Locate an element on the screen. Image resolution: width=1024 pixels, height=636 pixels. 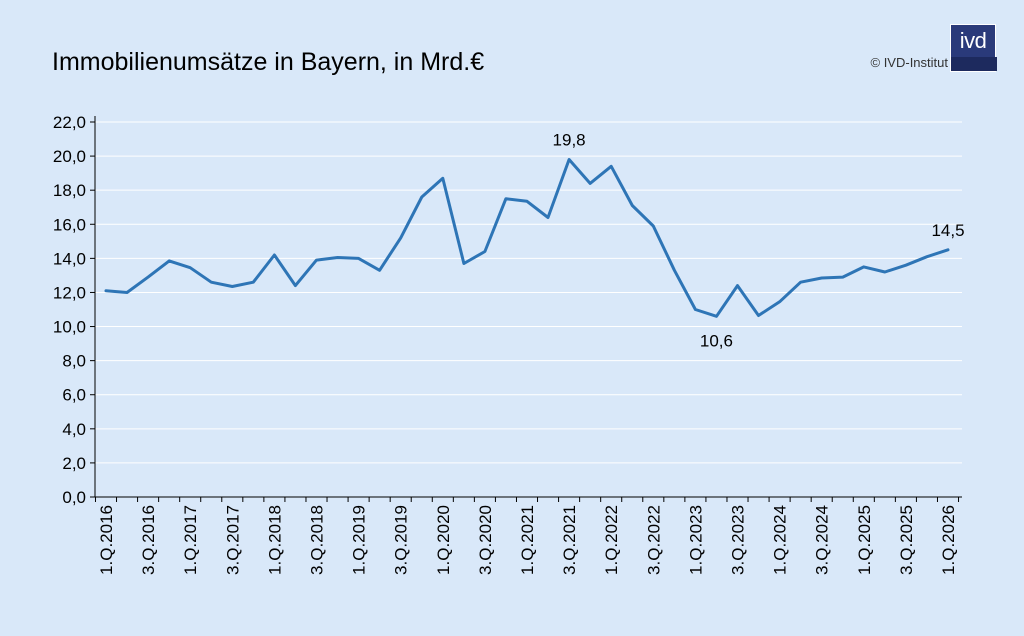
y-tick-label: 18,0 is located at coordinates (69, 190).